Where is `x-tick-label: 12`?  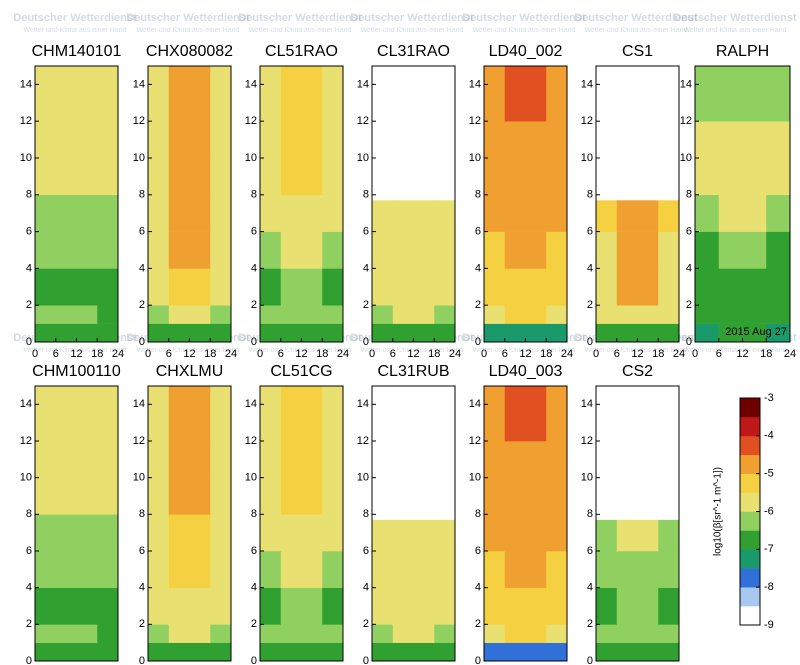 x-tick-label: 12 is located at coordinates (189, 354).